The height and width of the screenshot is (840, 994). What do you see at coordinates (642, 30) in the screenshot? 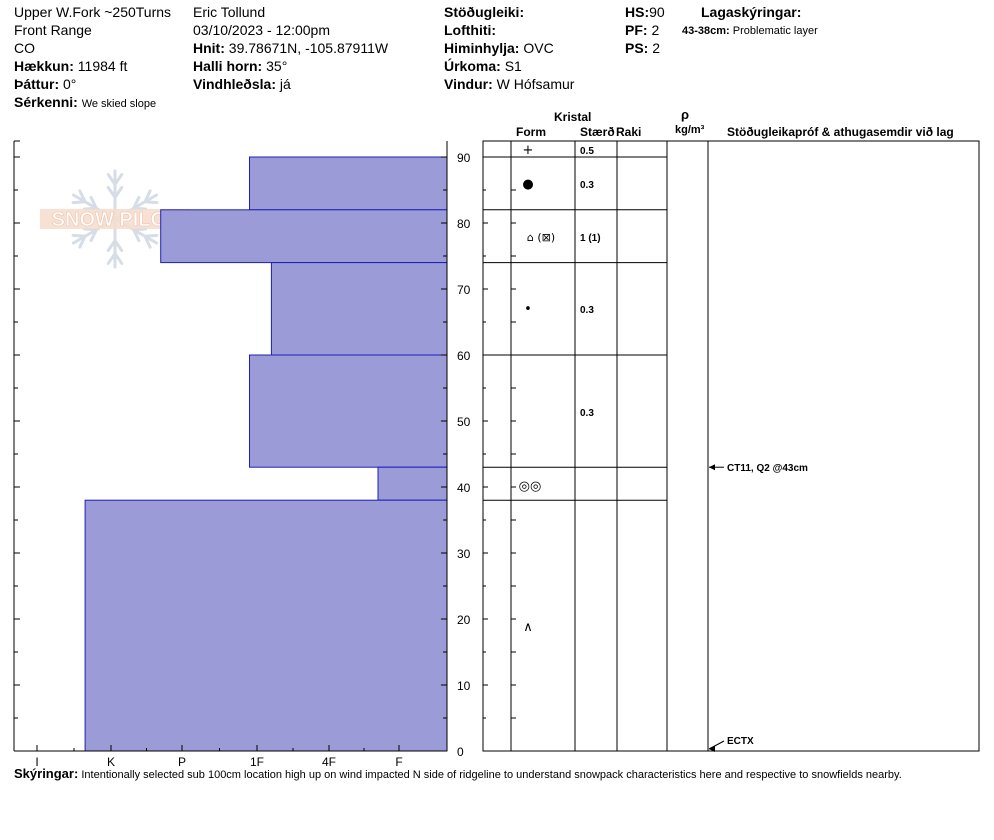
I see `penetration-foot: PF: 2` at bounding box center [642, 30].